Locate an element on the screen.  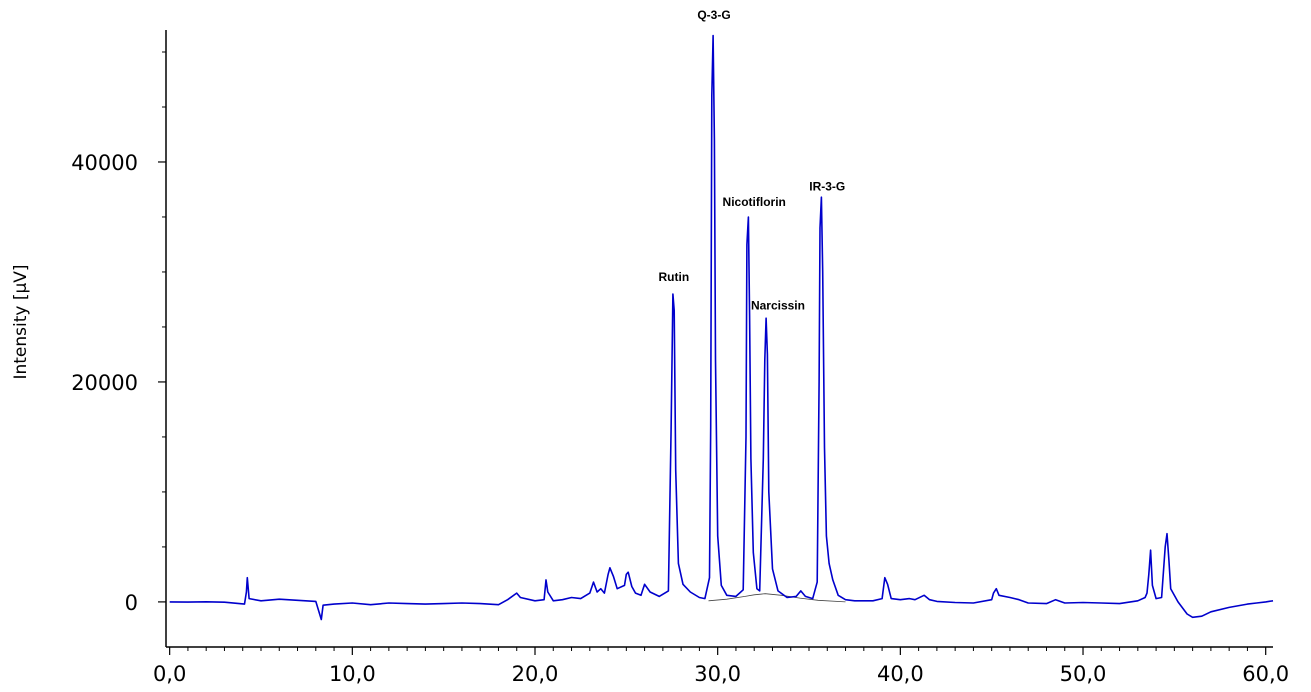
x-tick-label: 40,0 is located at coordinates (900, 674).